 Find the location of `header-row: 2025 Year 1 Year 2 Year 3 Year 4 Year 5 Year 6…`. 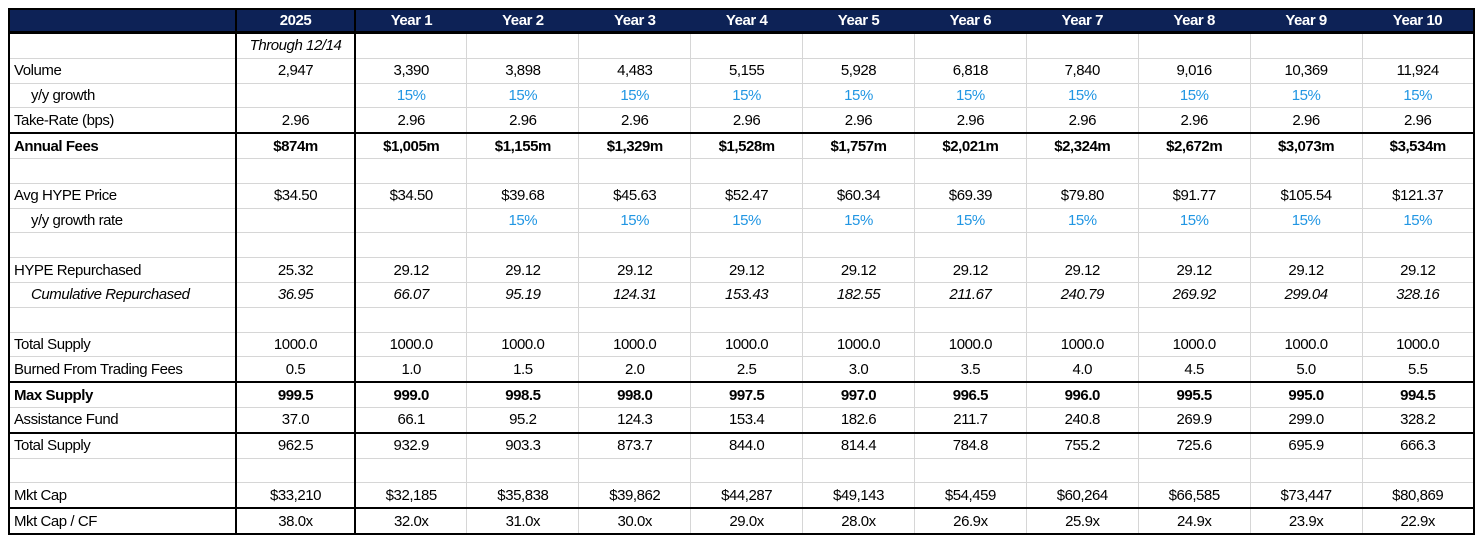

header-row: 2025 Year 1 Year 2 Year 3 Year 4 Year 5 Year 6… is located at coordinates (741, 21).